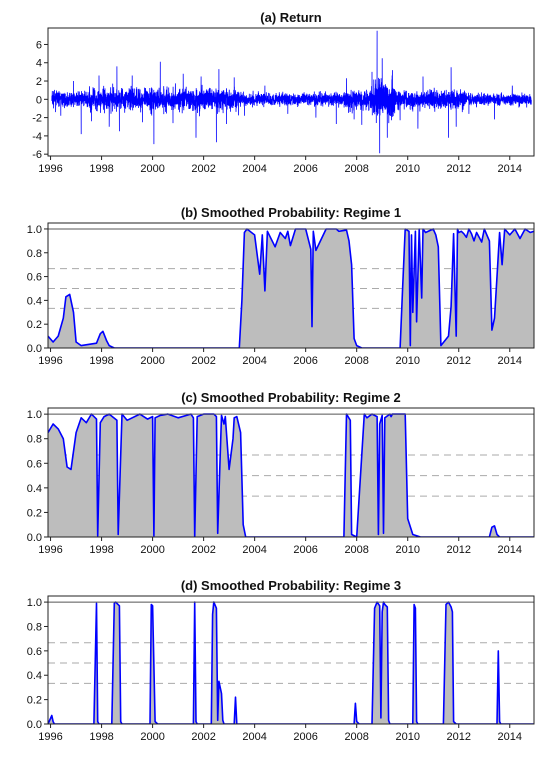 The height and width of the screenshot is (760, 538). I want to click on y-tick-label: 2, so click(39, 82).